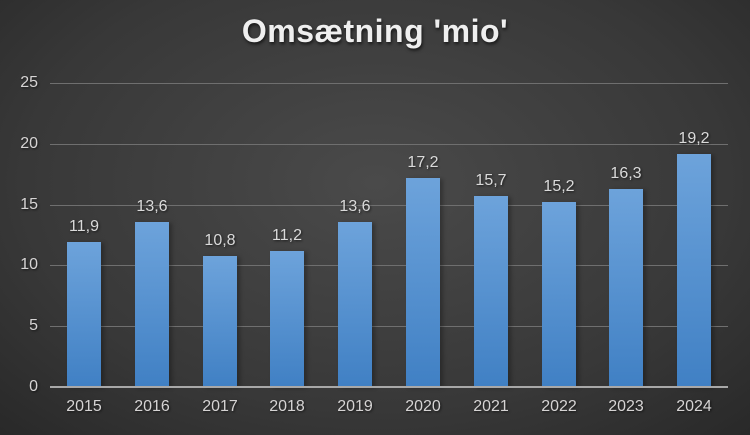  What do you see at coordinates (389, 387) in the screenshot?
I see `x-axis-line` at bounding box center [389, 387].